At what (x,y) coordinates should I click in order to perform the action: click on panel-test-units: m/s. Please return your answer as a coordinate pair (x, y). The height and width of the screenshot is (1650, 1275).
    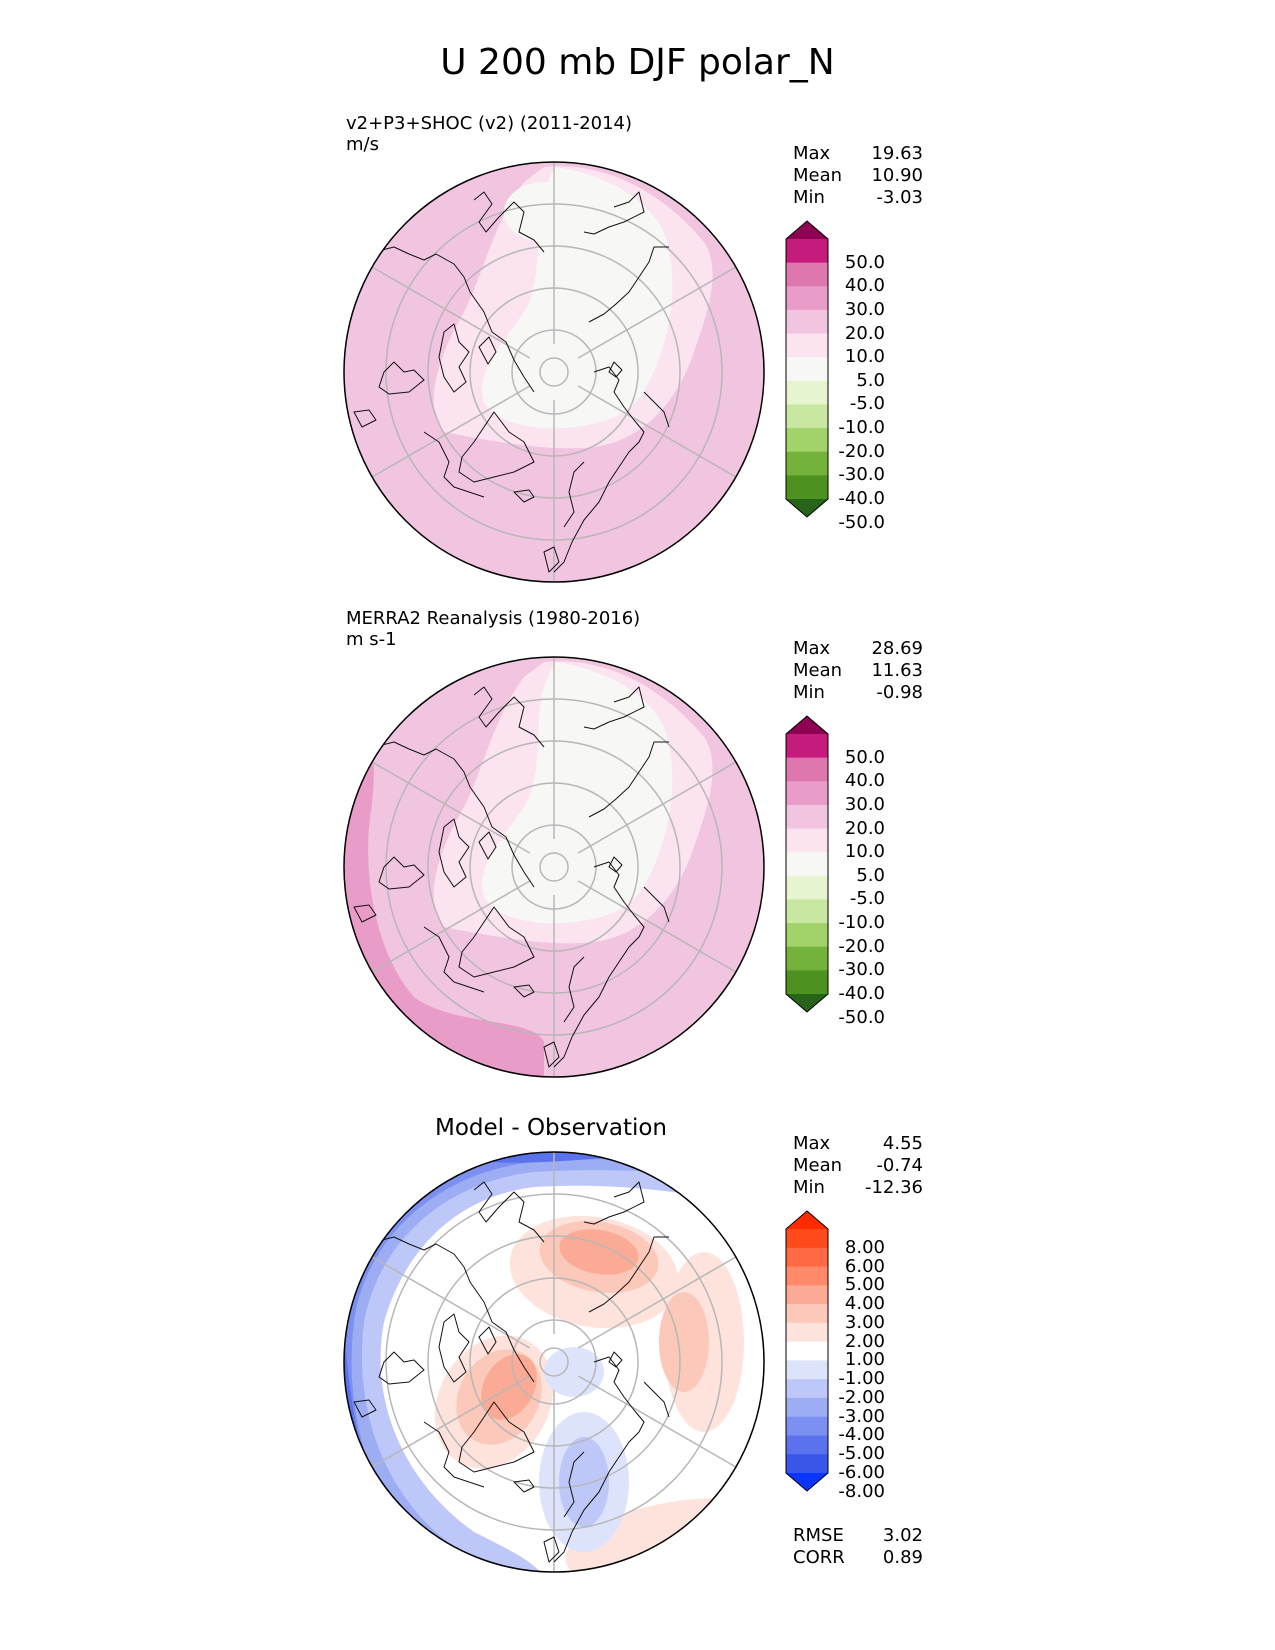
    Looking at the image, I should click on (362, 144).